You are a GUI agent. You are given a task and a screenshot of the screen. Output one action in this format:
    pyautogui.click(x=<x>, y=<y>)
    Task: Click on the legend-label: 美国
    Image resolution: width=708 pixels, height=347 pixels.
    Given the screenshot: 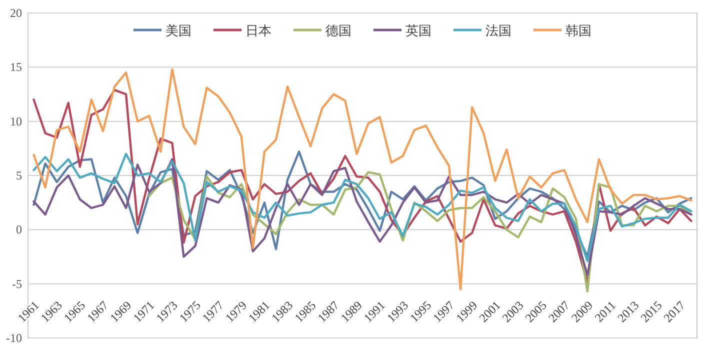 What is the action you would take?
    pyautogui.click(x=179, y=31)
    